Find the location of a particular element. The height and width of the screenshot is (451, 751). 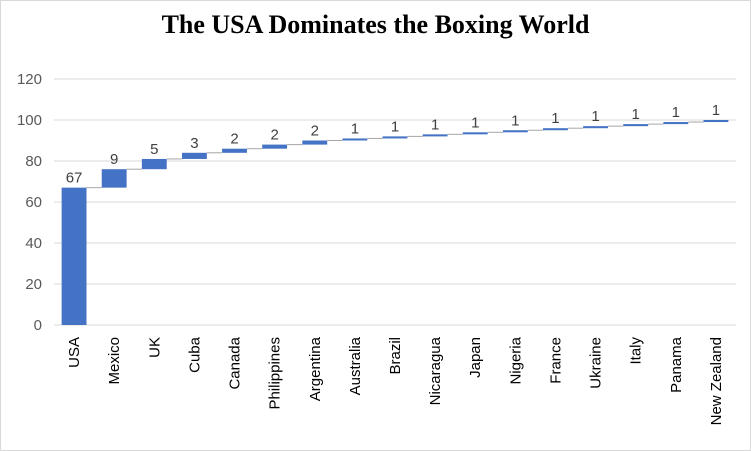

data-label: 3 is located at coordinates (194, 143).